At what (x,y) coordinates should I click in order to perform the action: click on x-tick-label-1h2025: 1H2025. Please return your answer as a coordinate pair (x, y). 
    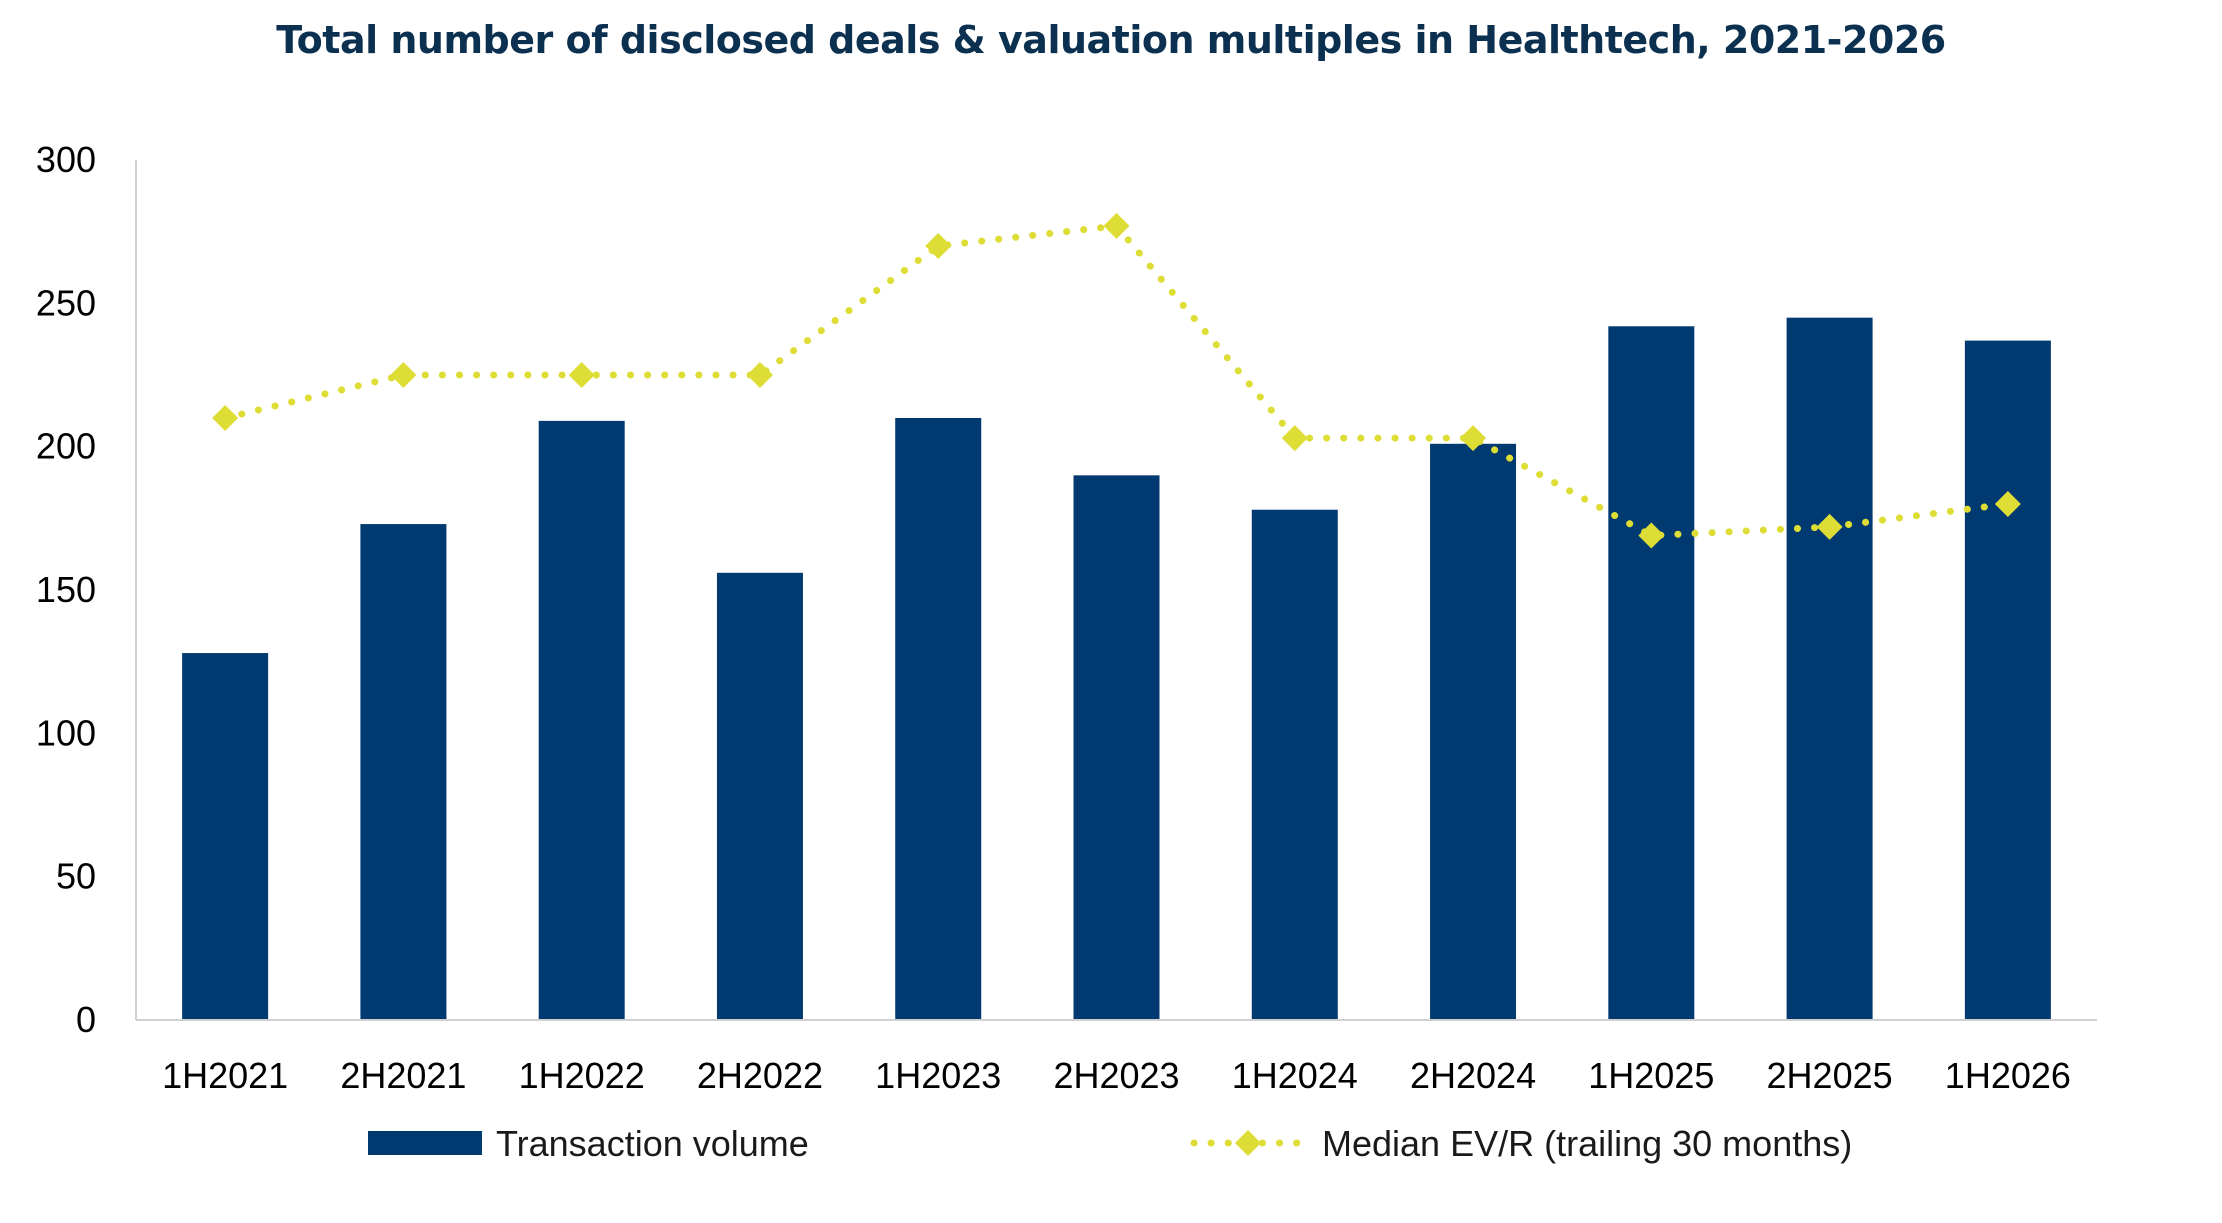
    Looking at the image, I should click on (1651, 1075).